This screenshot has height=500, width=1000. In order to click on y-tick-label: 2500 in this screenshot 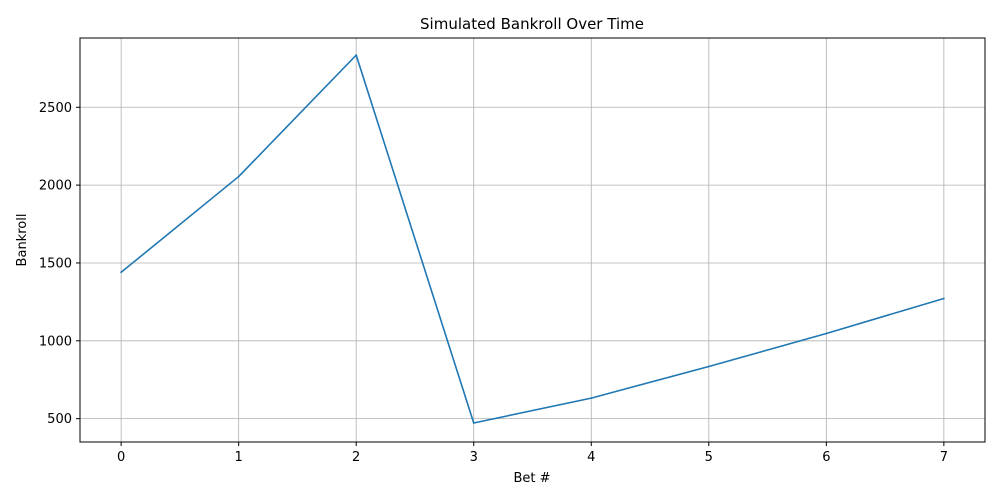, I will do `click(55, 108)`.